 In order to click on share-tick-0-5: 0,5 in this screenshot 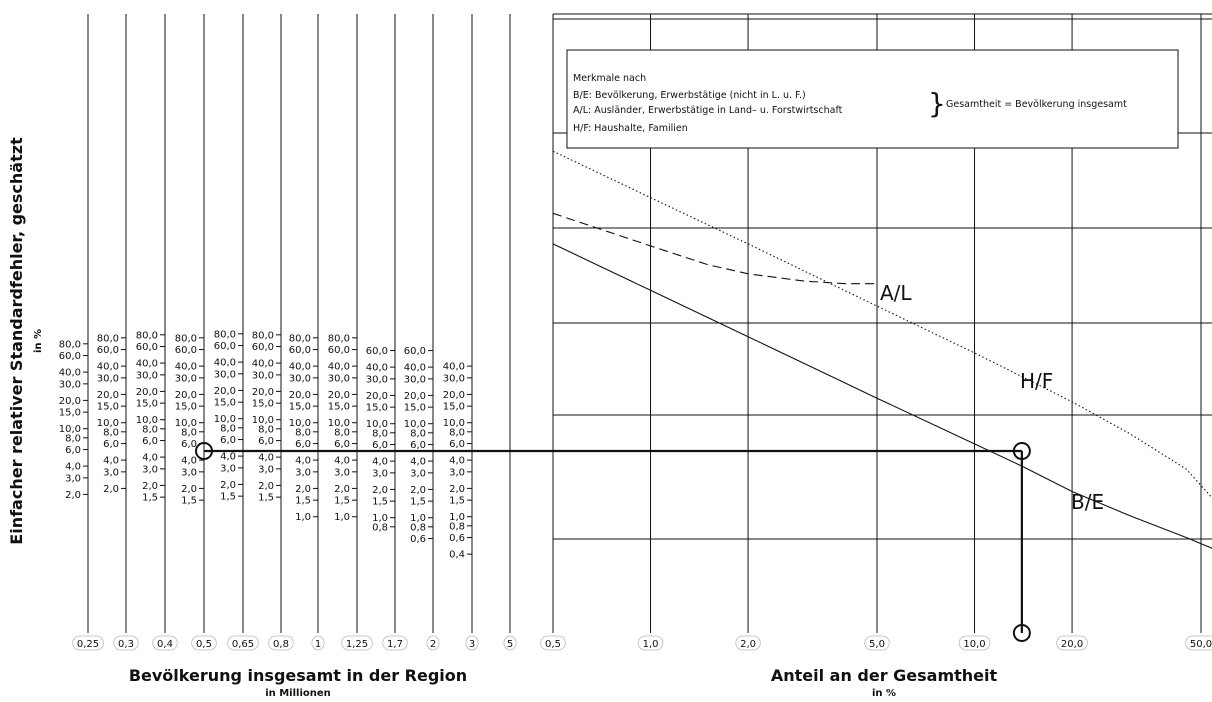, I will do `click(553, 644)`.